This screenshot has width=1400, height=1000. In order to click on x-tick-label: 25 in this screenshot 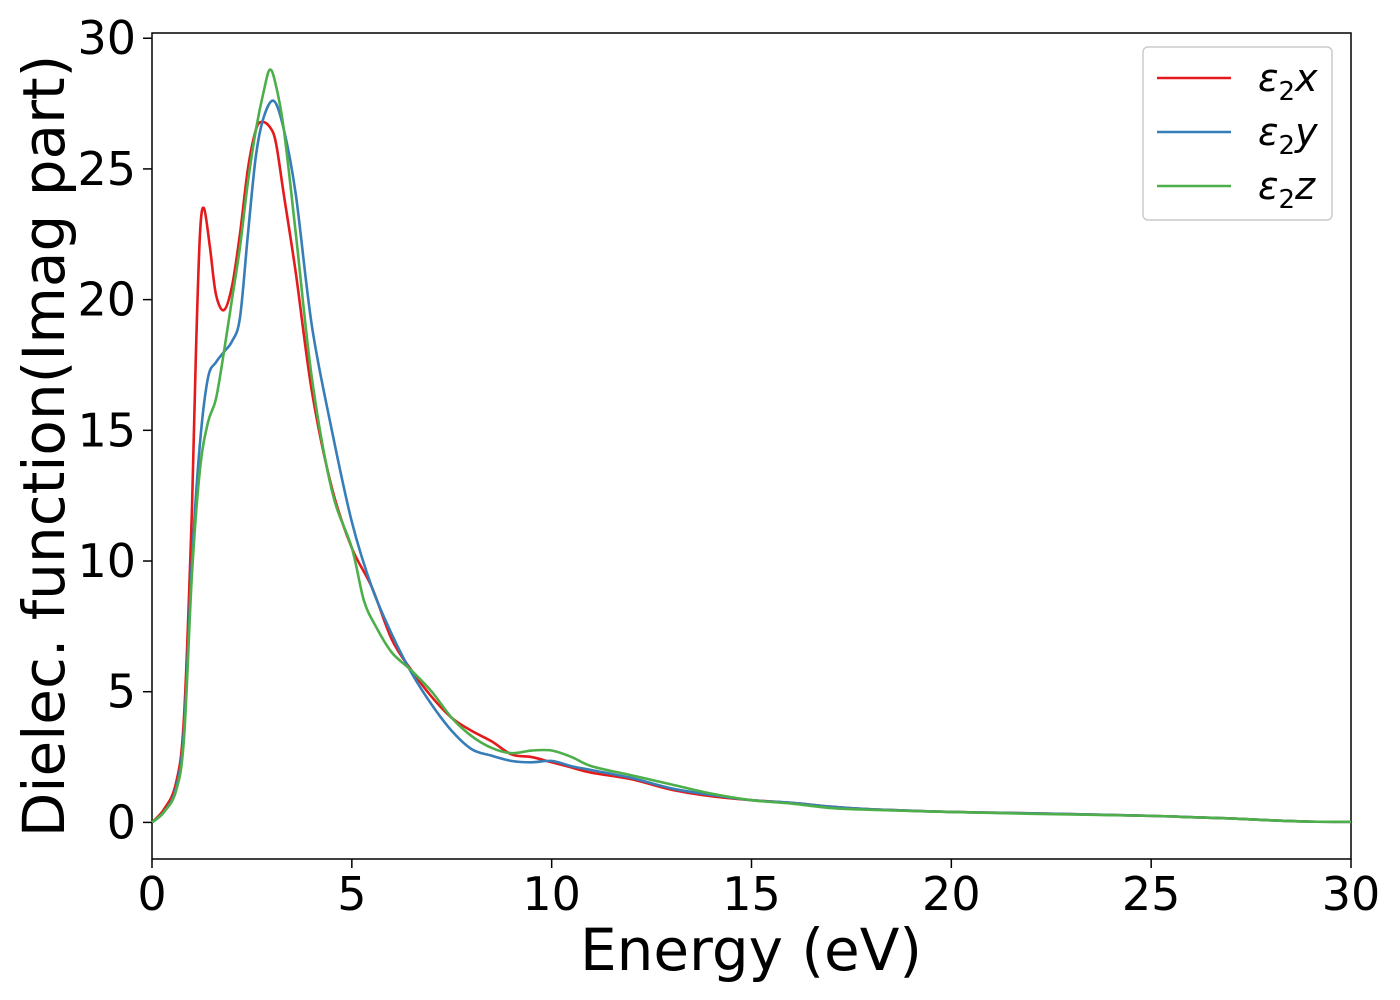, I will do `click(1151, 894)`.